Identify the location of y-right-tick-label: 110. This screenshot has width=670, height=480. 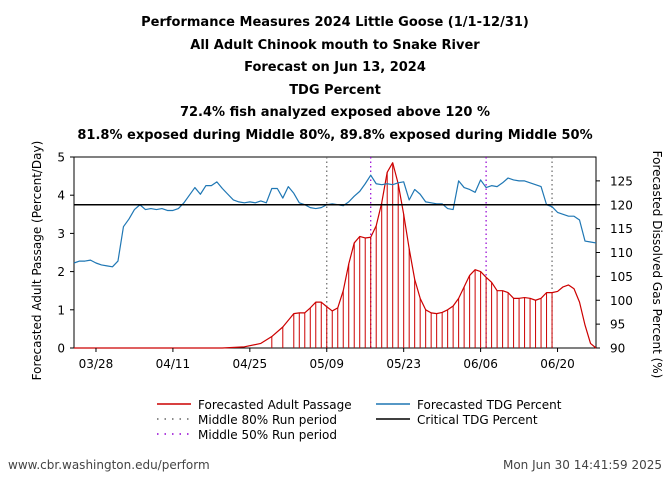
(621, 253).